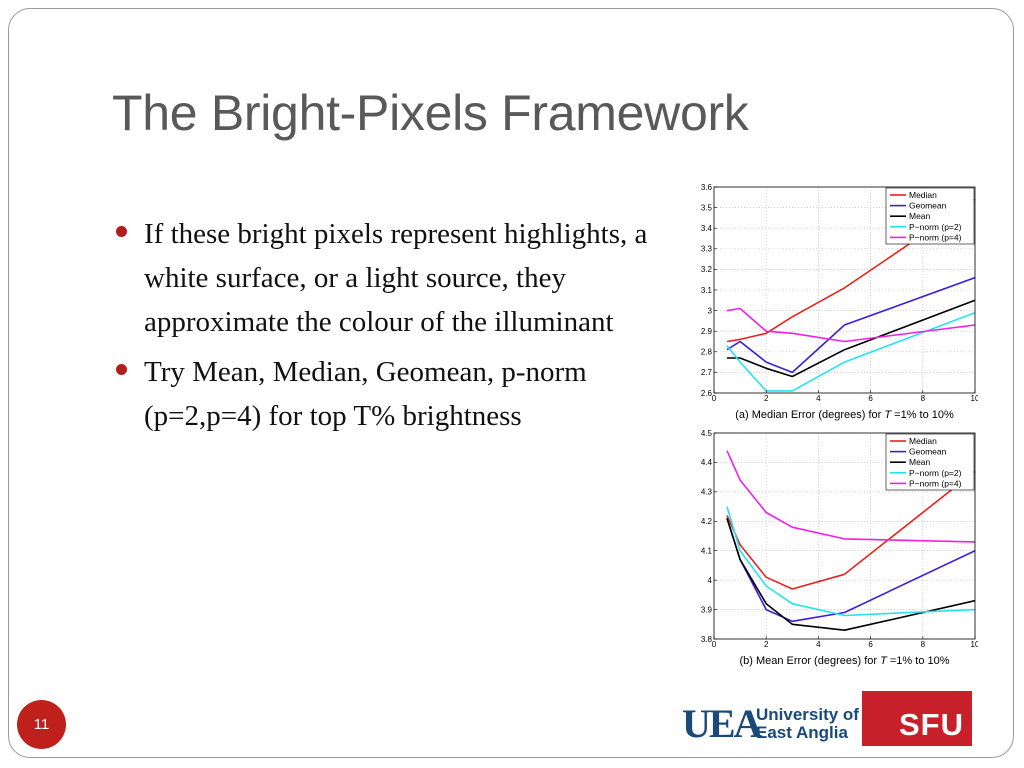 The width and height of the screenshot is (1024, 768). Describe the element at coordinates (41, 724) in the screenshot. I see `slide-number-badge: 11` at that location.